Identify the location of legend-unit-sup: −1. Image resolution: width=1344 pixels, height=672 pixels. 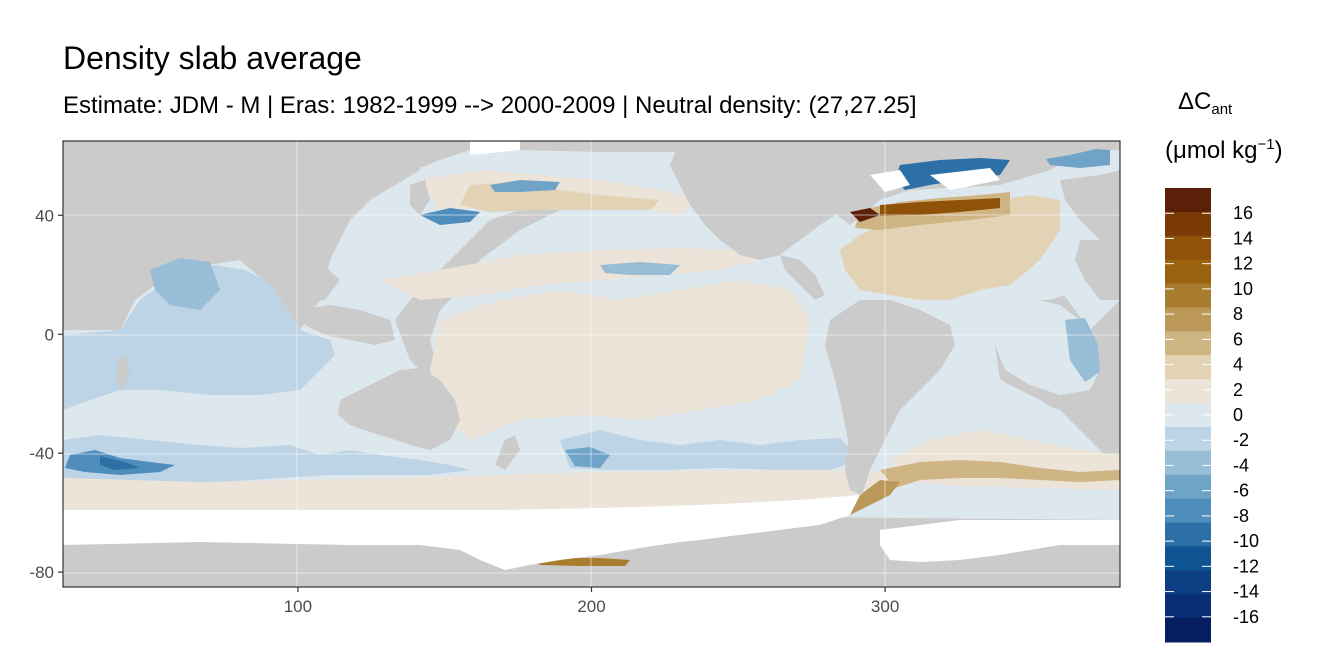
(1266, 144).